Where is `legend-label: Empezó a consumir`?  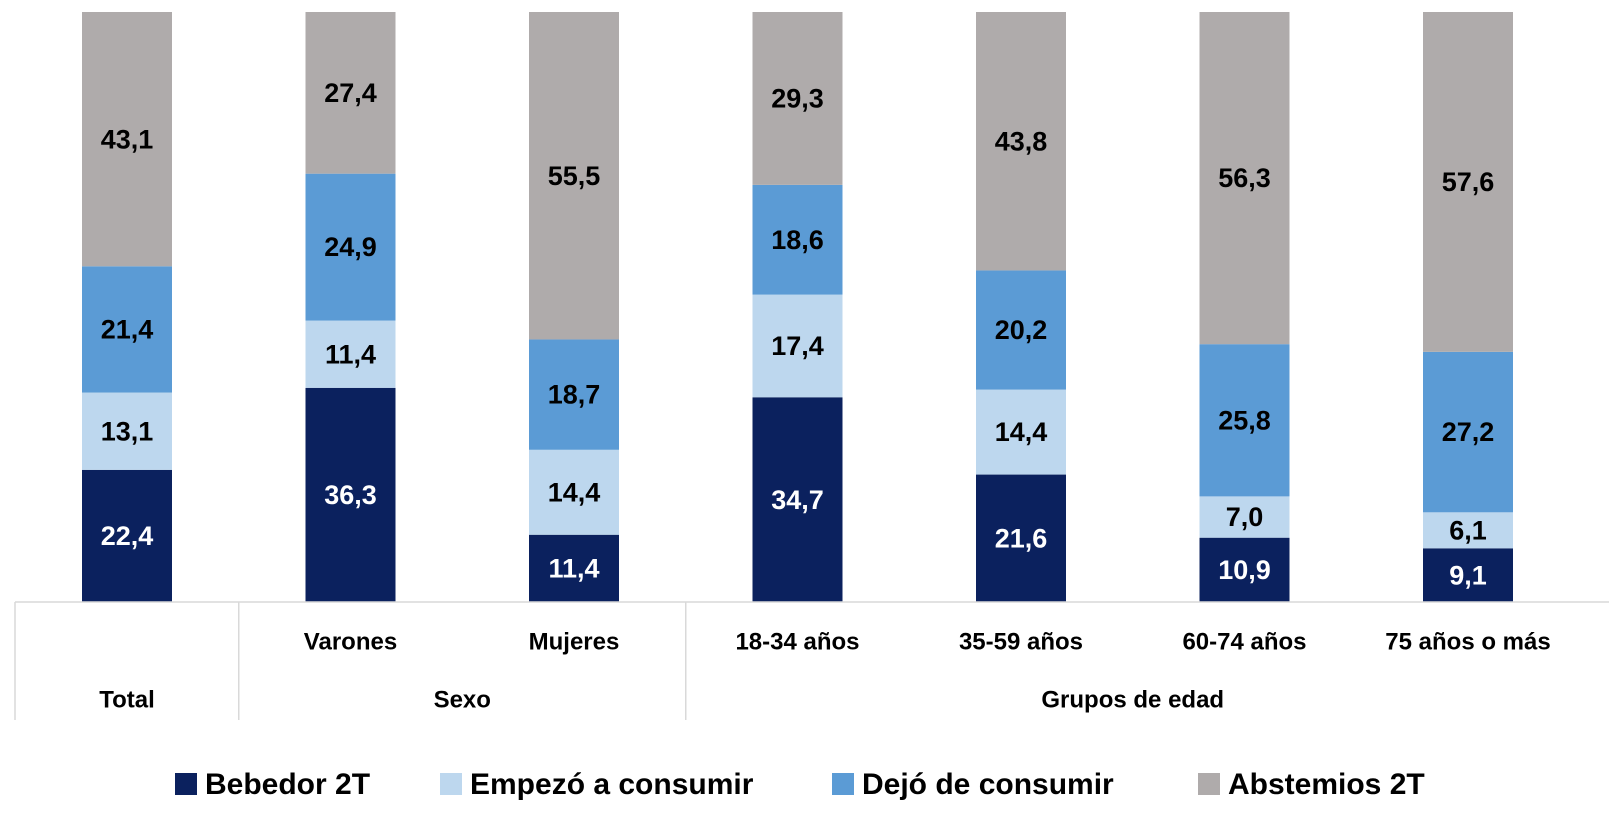
legend-label: Empezó a consumir is located at coordinates (612, 784).